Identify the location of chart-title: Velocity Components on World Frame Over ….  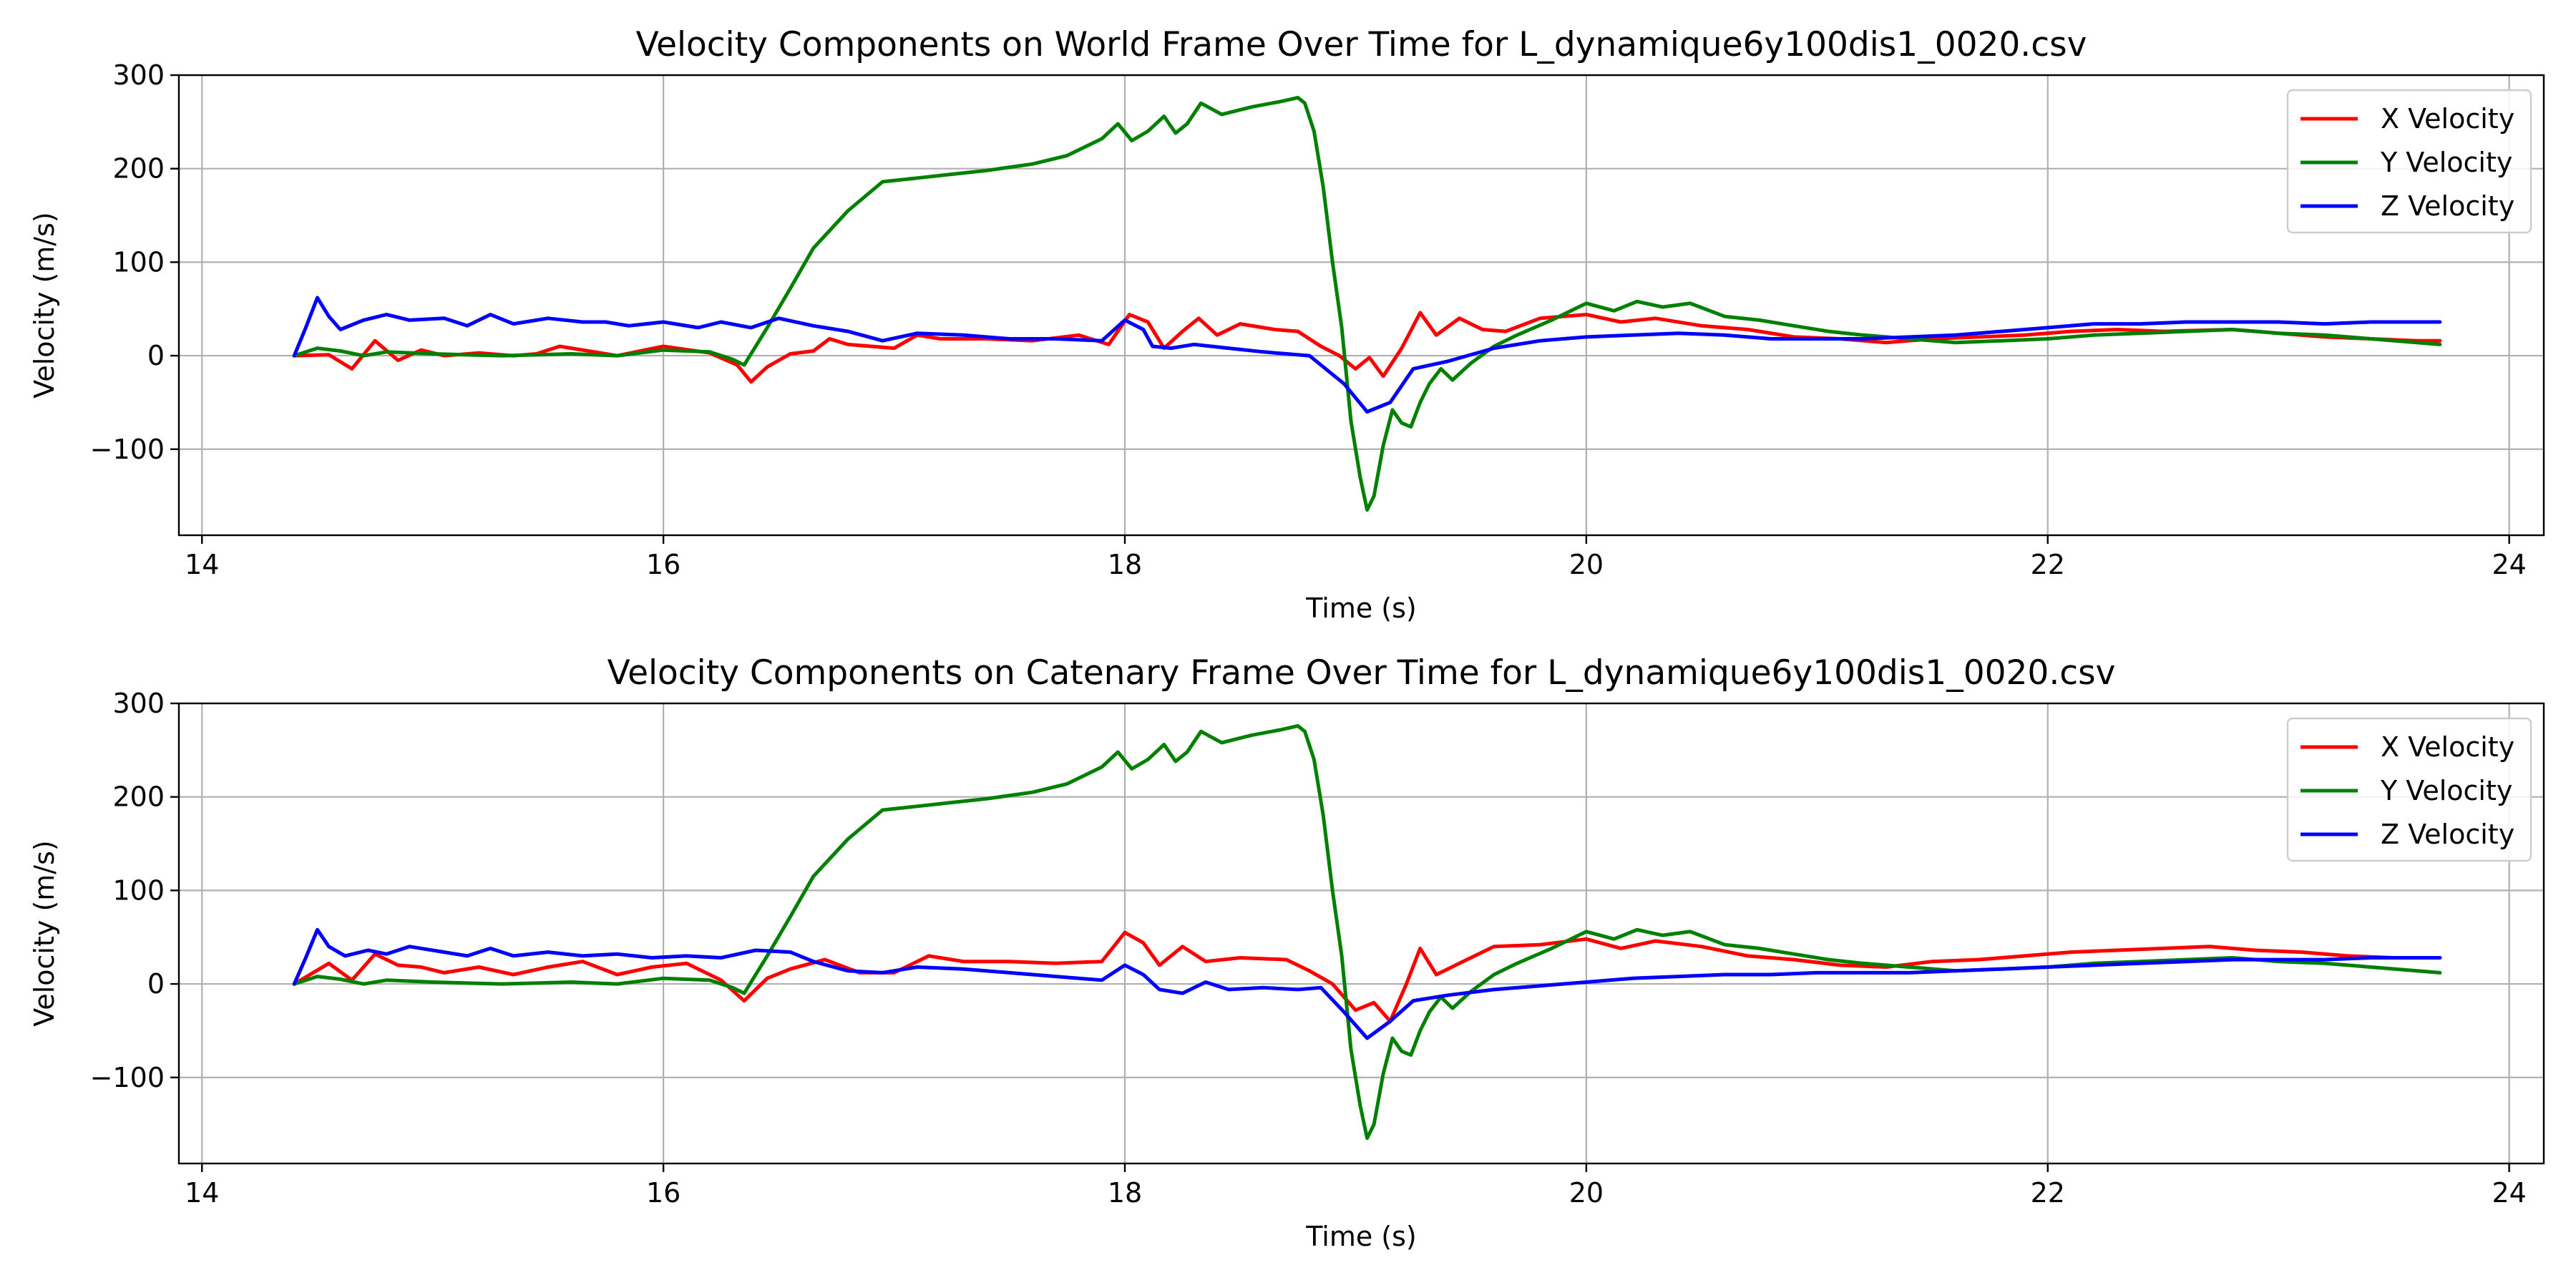
(1361, 44).